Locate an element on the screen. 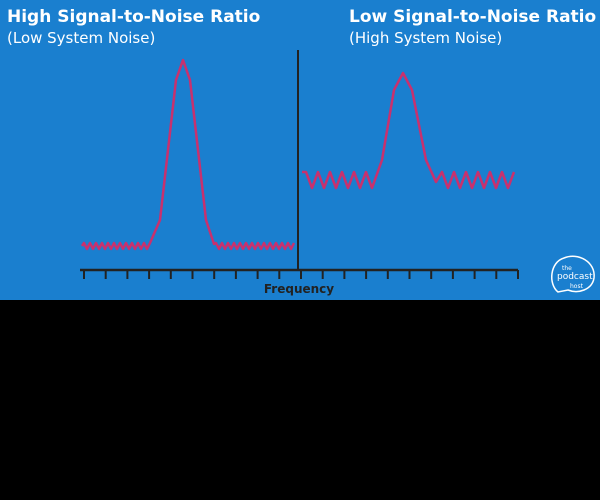 This screenshot has width=600, height=500. left-subtitle: (Low System Noise) is located at coordinates (81, 38).